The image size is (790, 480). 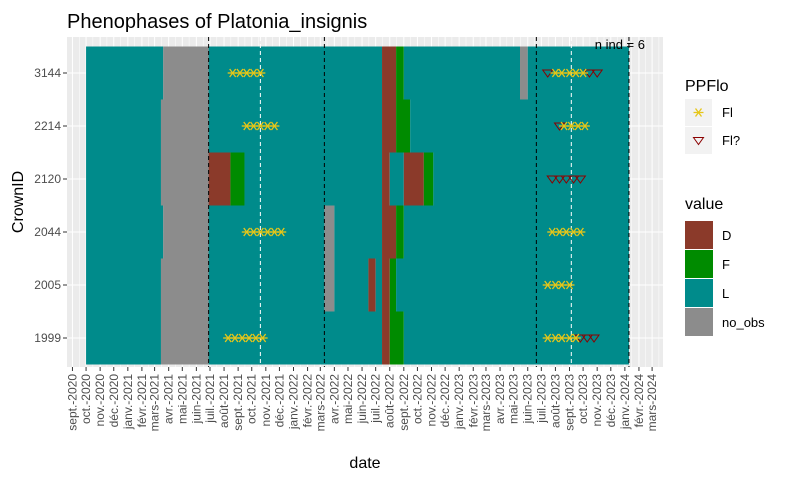 I want to click on tile-3144-no_obs, so click(x=186, y=73).